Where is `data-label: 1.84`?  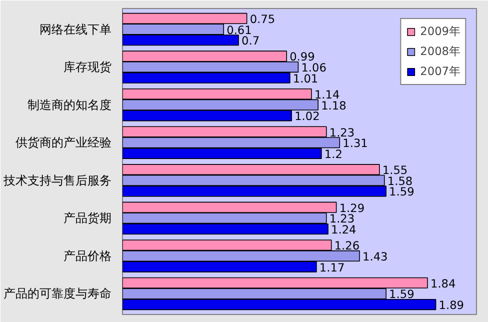
data-label: 1.84 is located at coordinates (443, 283).